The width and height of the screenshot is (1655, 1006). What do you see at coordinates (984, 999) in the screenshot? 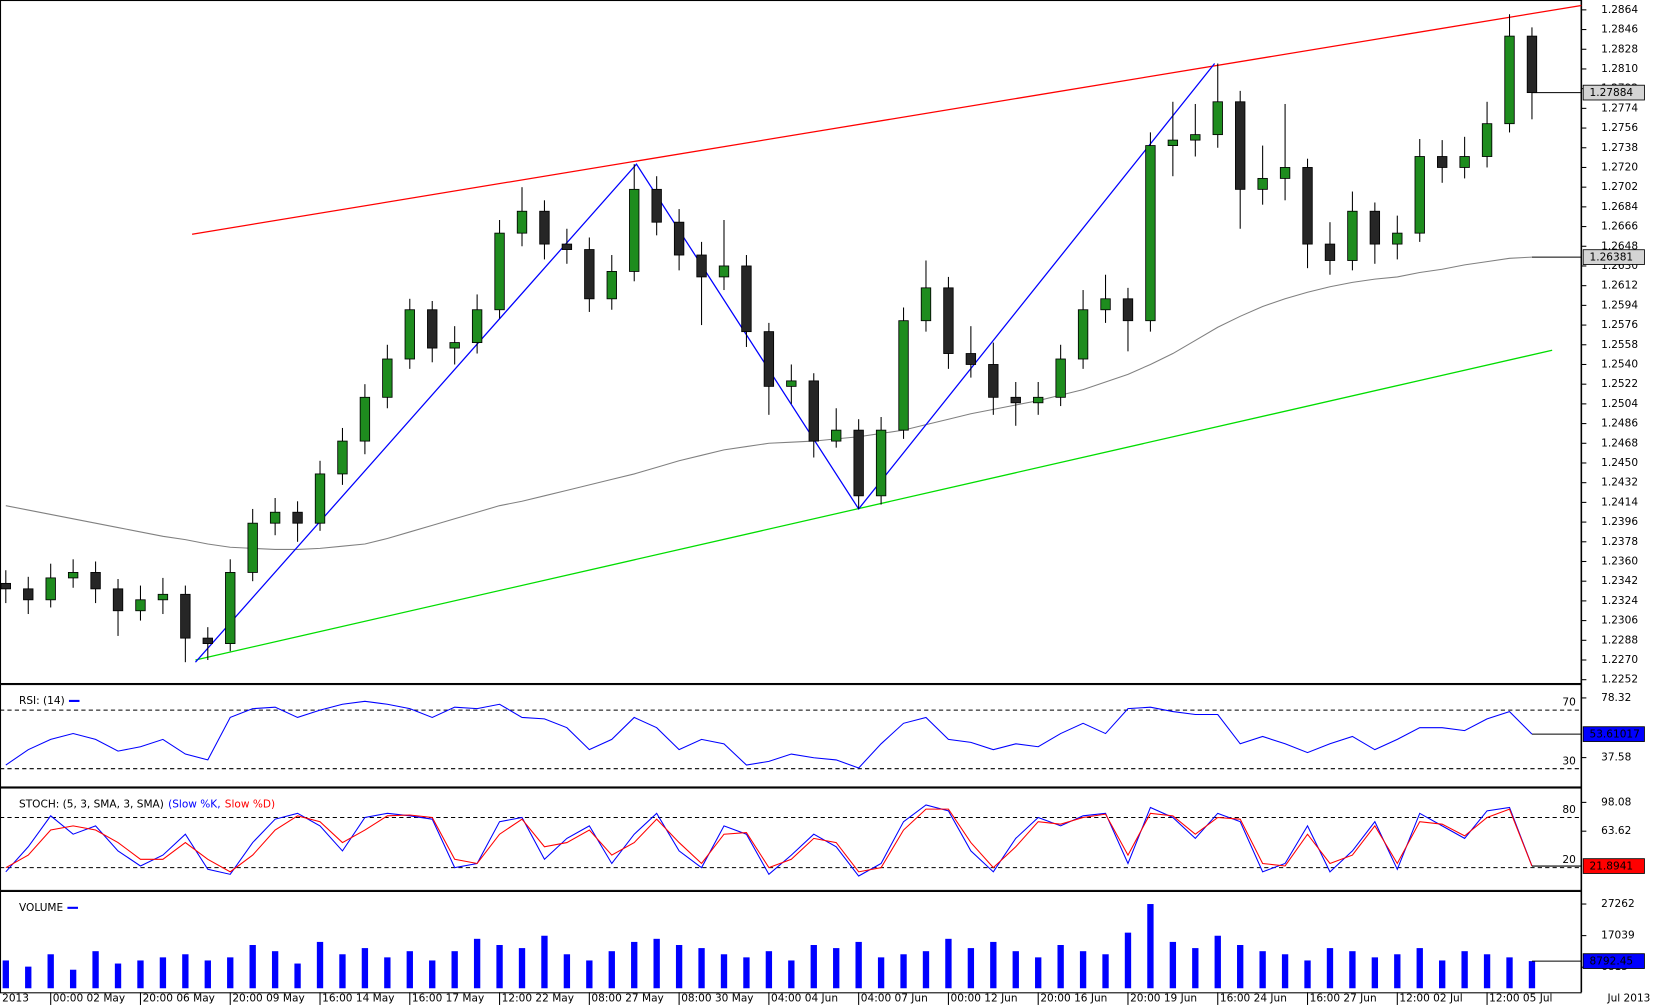
I see `x-tick-label: 00:00 12 Jun` at bounding box center [984, 999].